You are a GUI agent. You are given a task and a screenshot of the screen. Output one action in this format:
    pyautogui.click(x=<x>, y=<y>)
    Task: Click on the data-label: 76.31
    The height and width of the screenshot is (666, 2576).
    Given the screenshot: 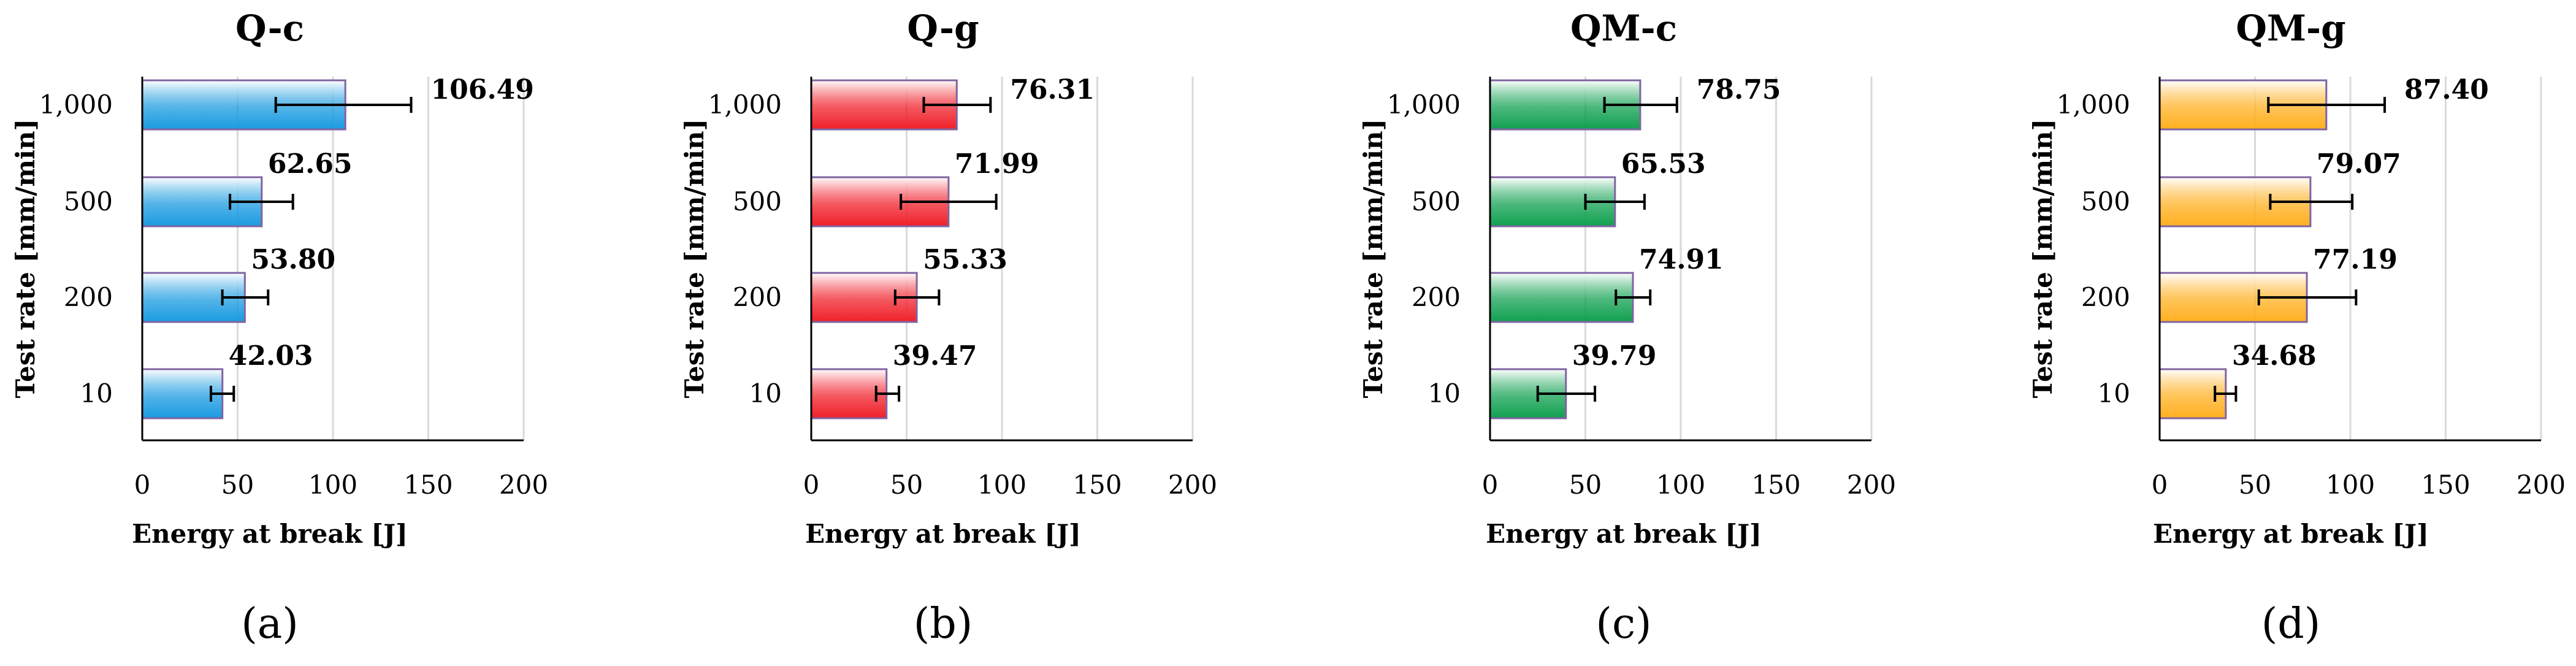 What is the action you would take?
    pyautogui.click(x=1052, y=89)
    